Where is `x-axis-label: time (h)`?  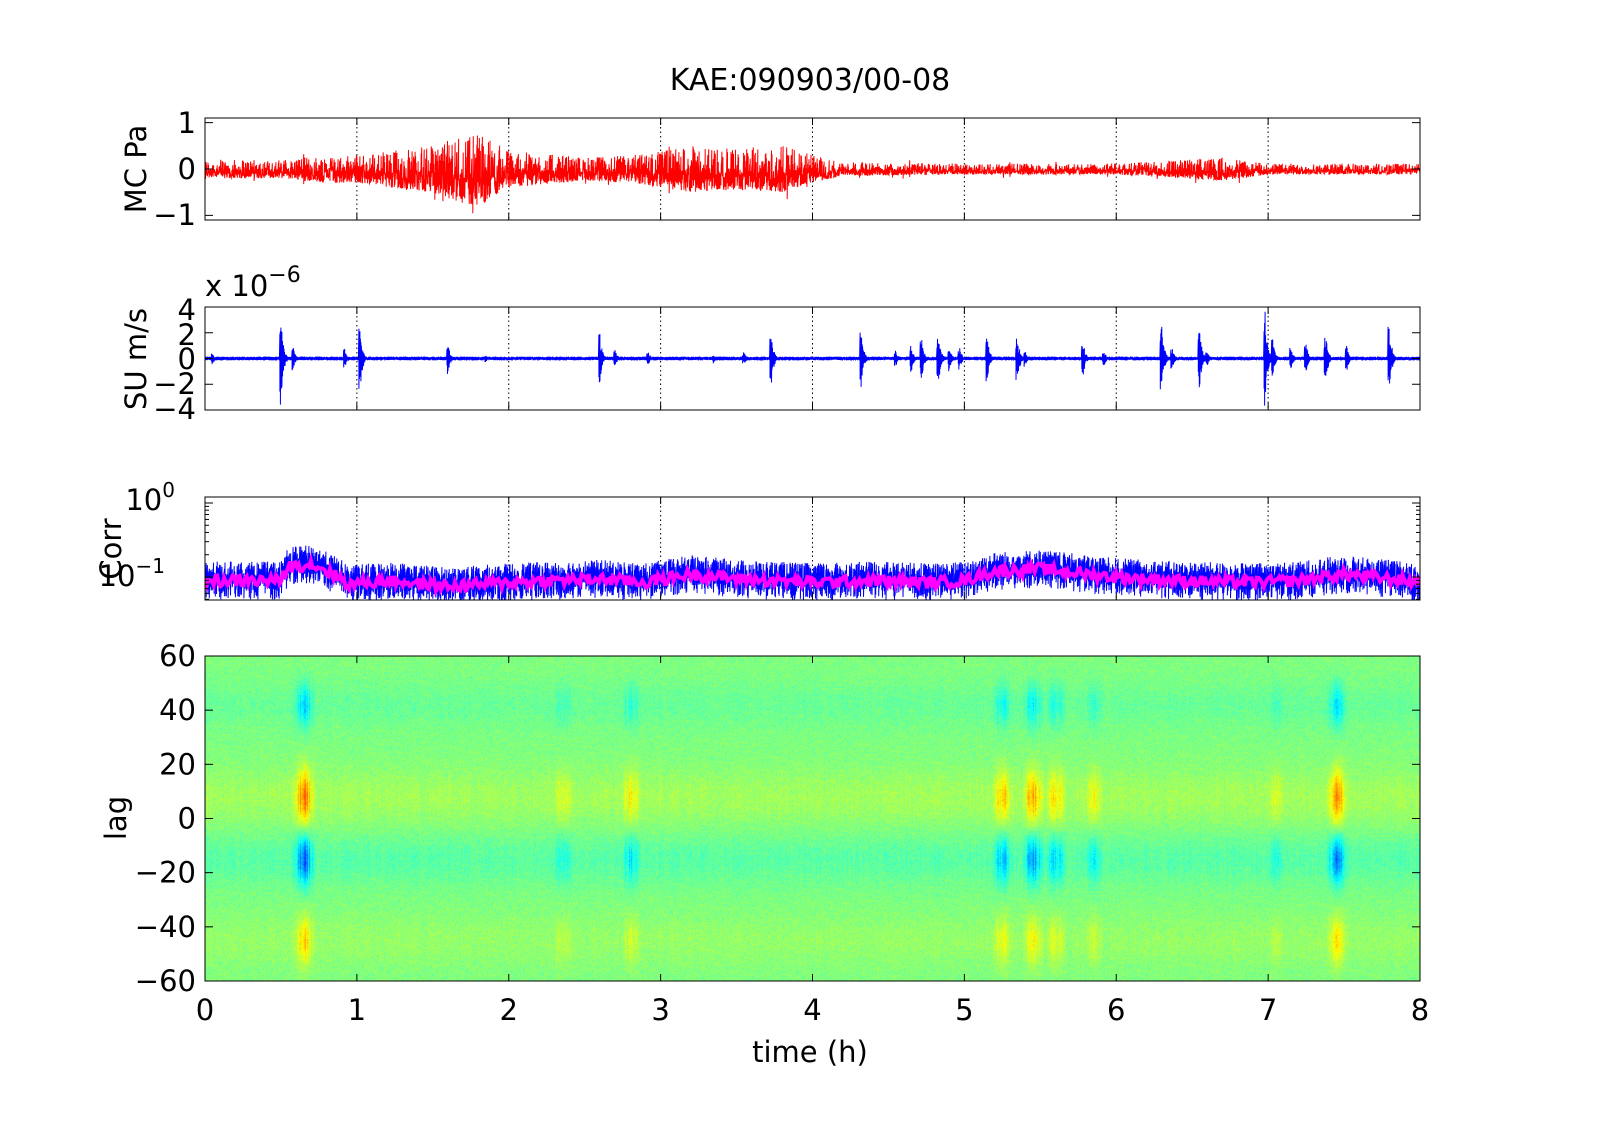 x-axis-label: time (h) is located at coordinates (810, 1052).